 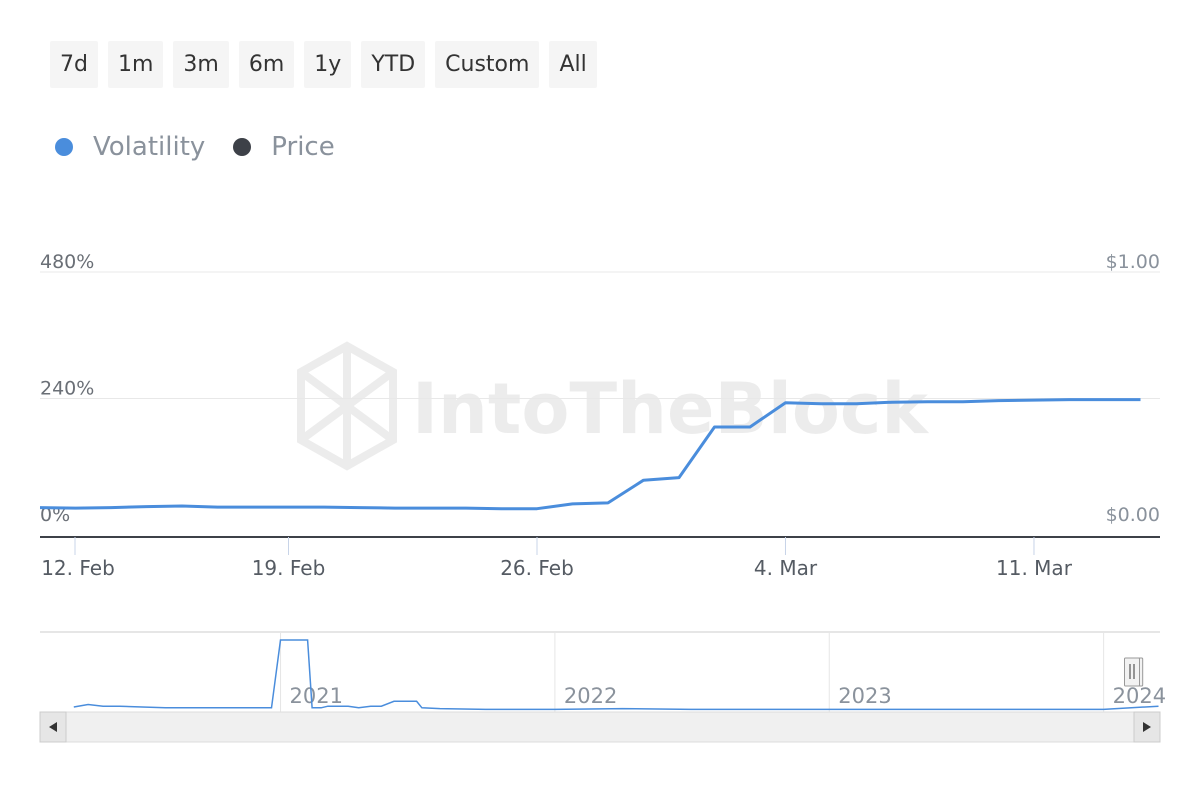 I want to click on range-1m-button: 1m, so click(x=135, y=64).